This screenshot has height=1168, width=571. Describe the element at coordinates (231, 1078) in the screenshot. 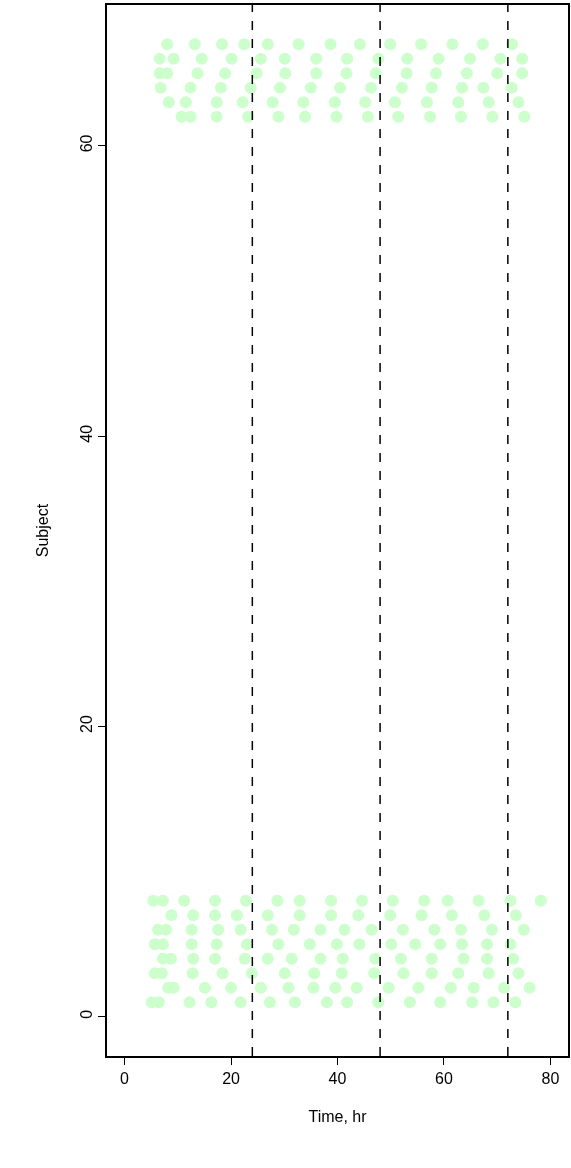

I see `x-tick-label: 20` at that location.